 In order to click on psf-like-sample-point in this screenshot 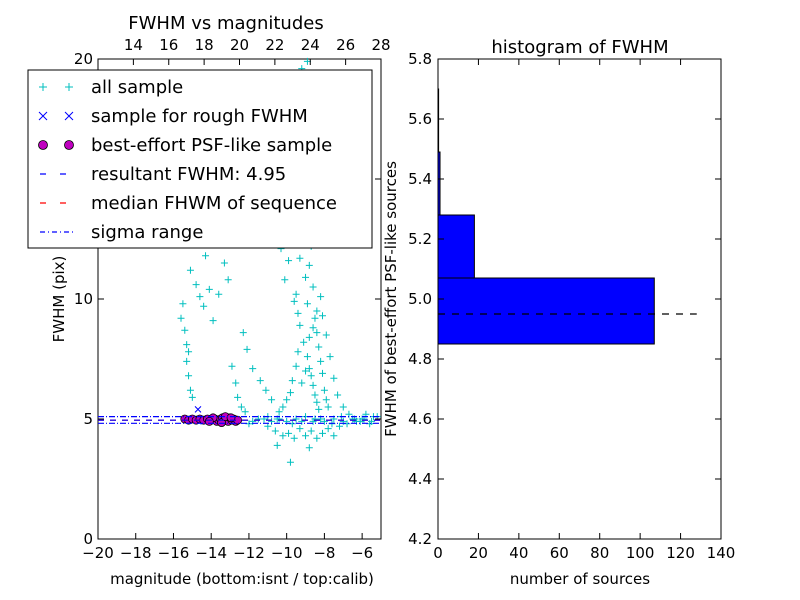, I will do `click(209, 421)`.